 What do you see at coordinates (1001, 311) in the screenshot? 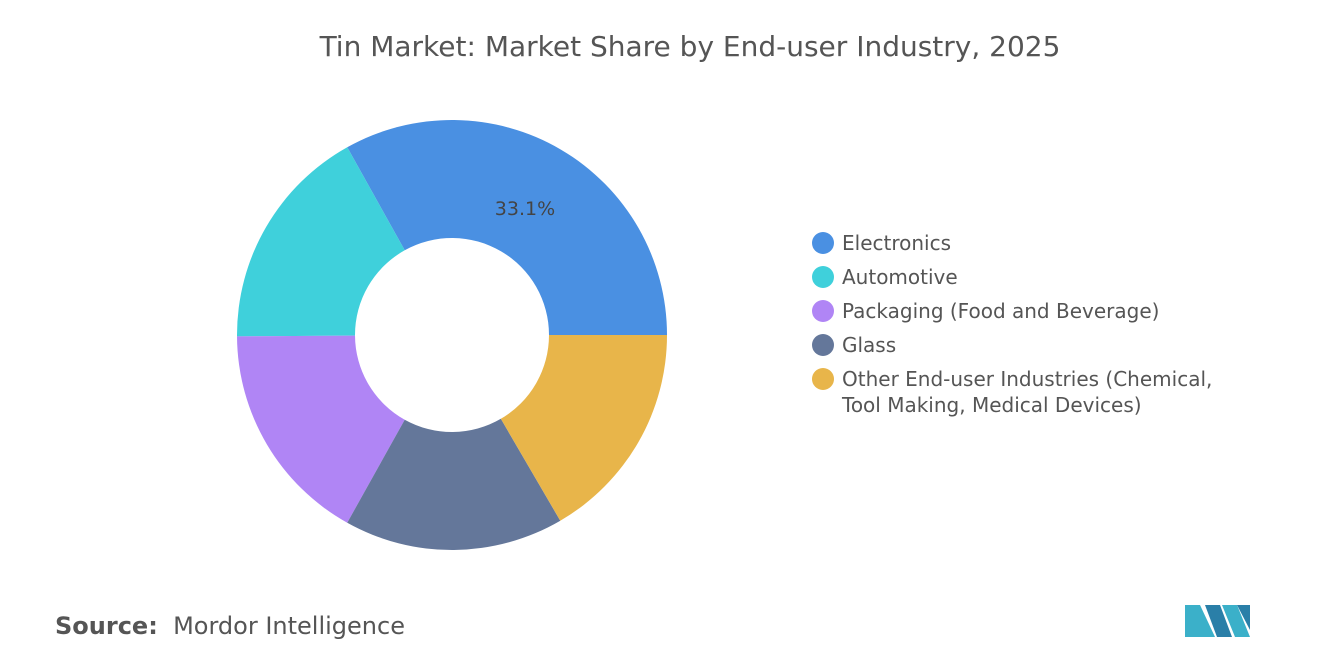
I see `legend-label: Packaging (Food and Beverage)` at bounding box center [1001, 311].